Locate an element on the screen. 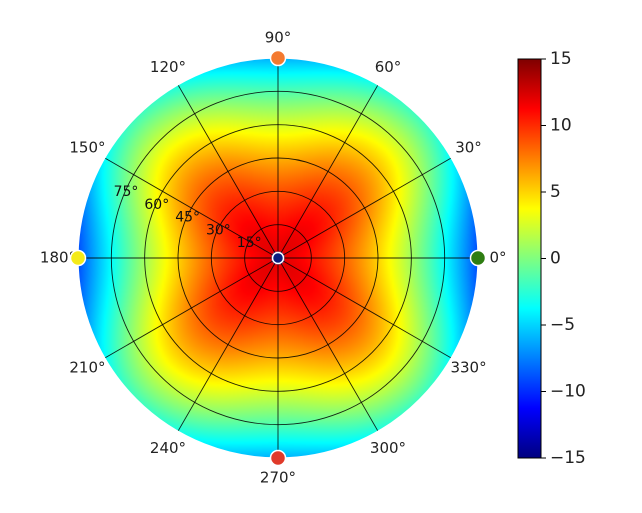 This screenshot has height=513, width=642. angle-tick-label: 90° is located at coordinates (278, 38).